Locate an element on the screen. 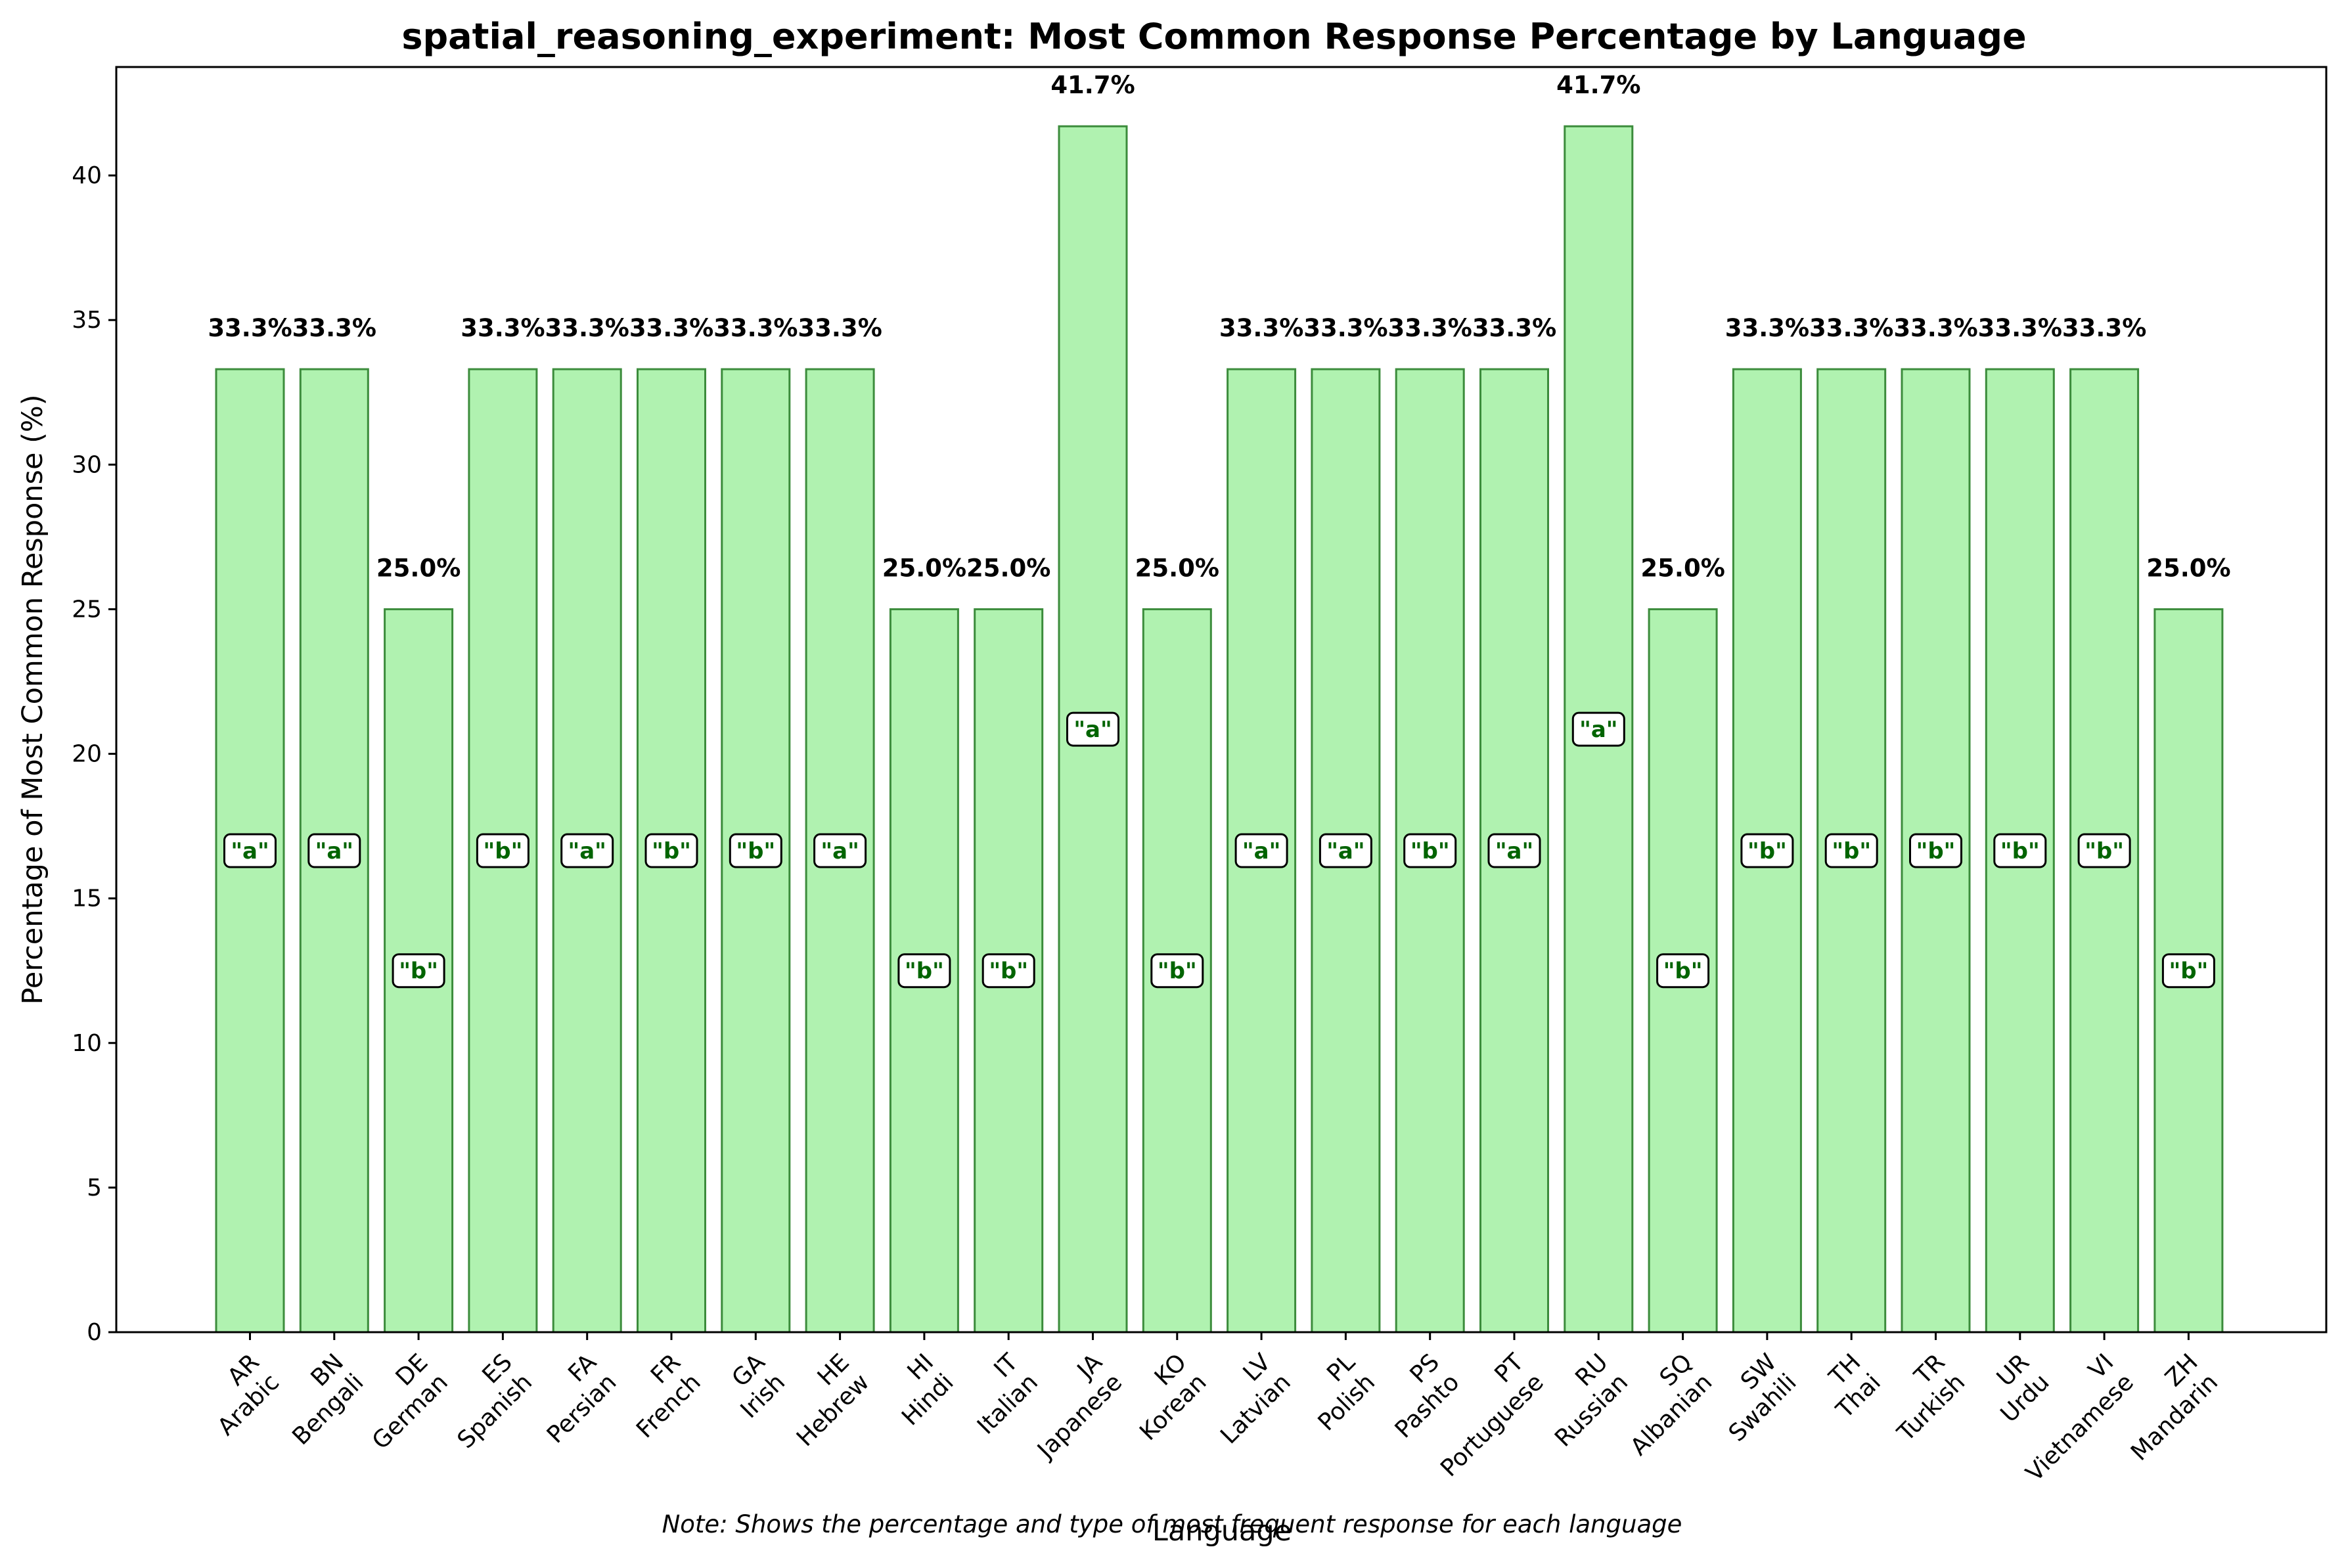  y-tick-label: 20 is located at coordinates (87, 754).